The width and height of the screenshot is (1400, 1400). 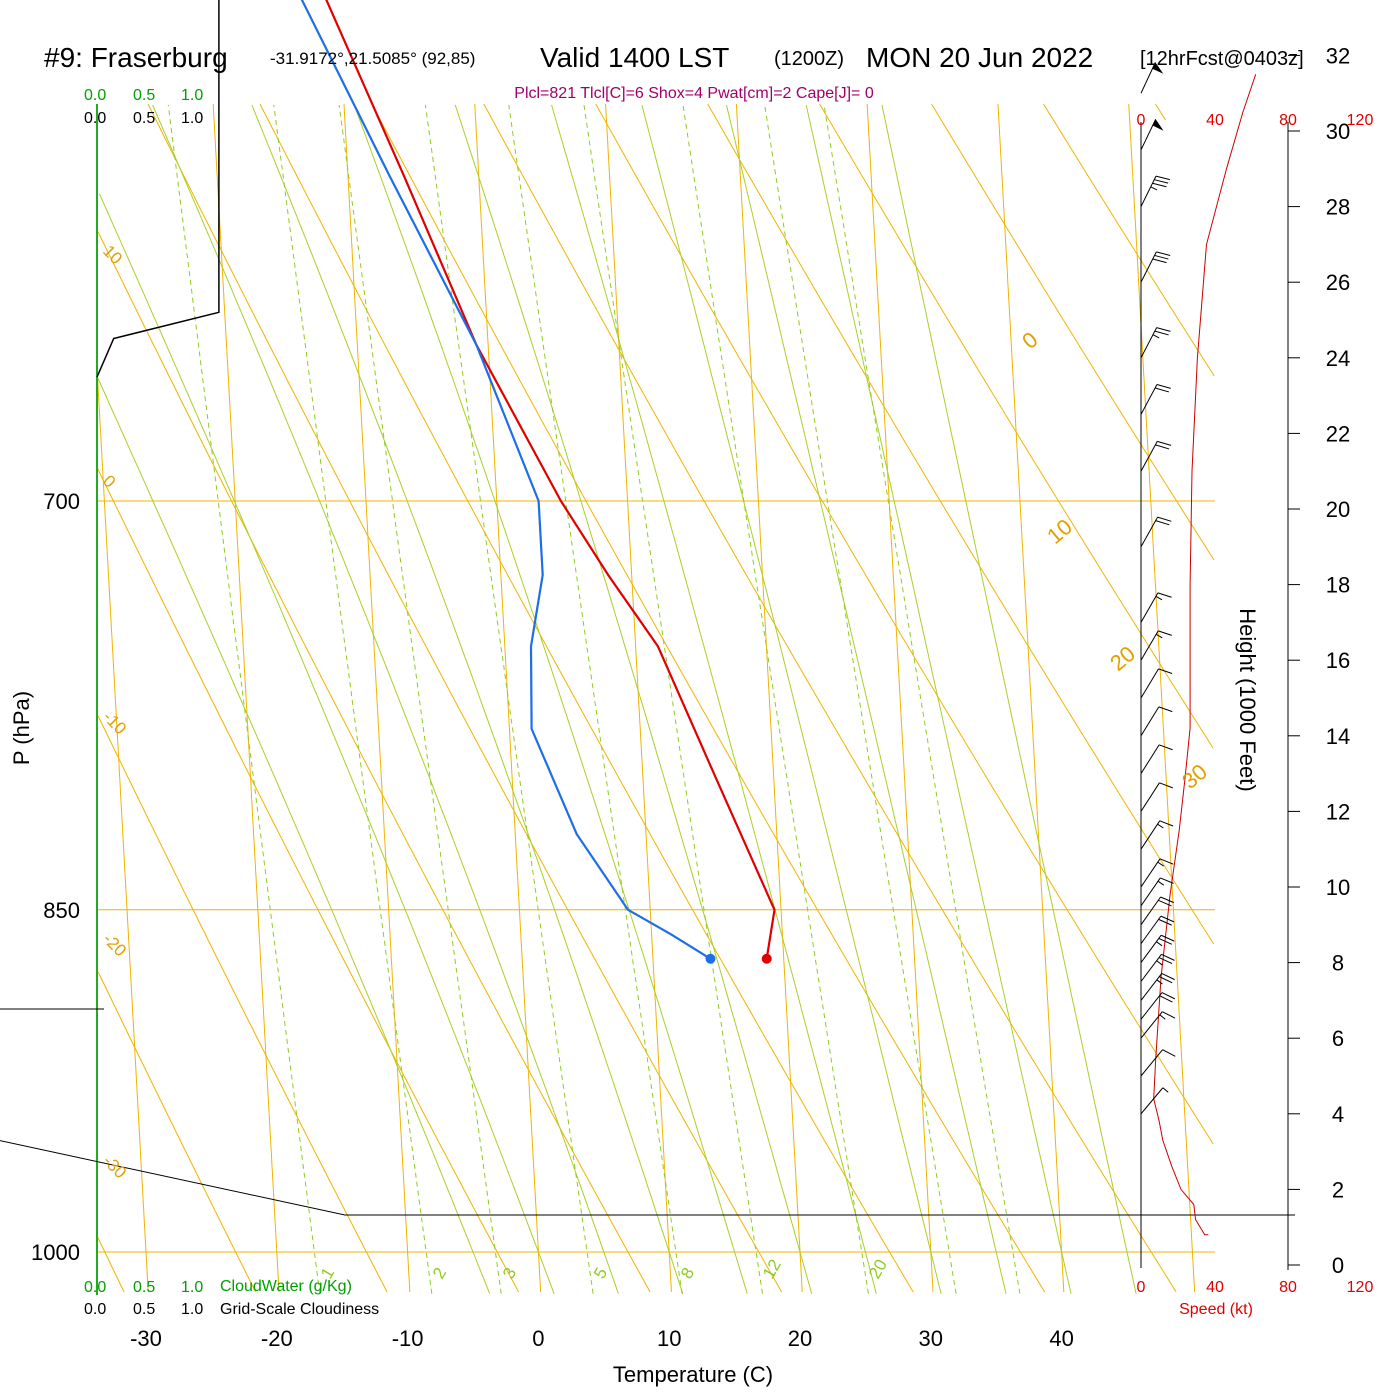 I want to click on mixing-ratio-label-8: 8, so click(x=687, y=1273).